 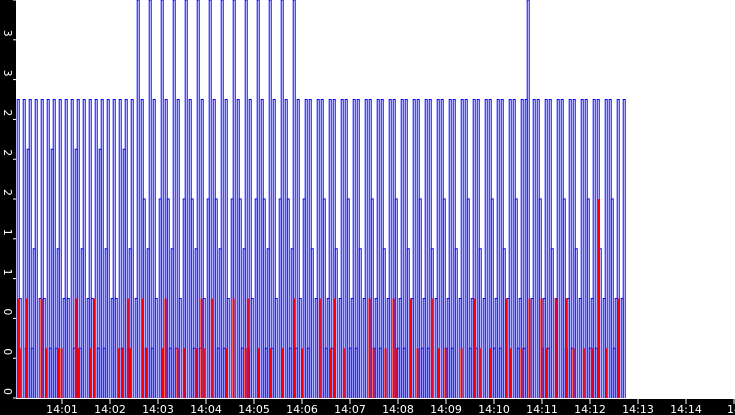 What do you see at coordinates (158, 409) in the screenshot?
I see `x-tick-label: 14:03` at bounding box center [158, 409].